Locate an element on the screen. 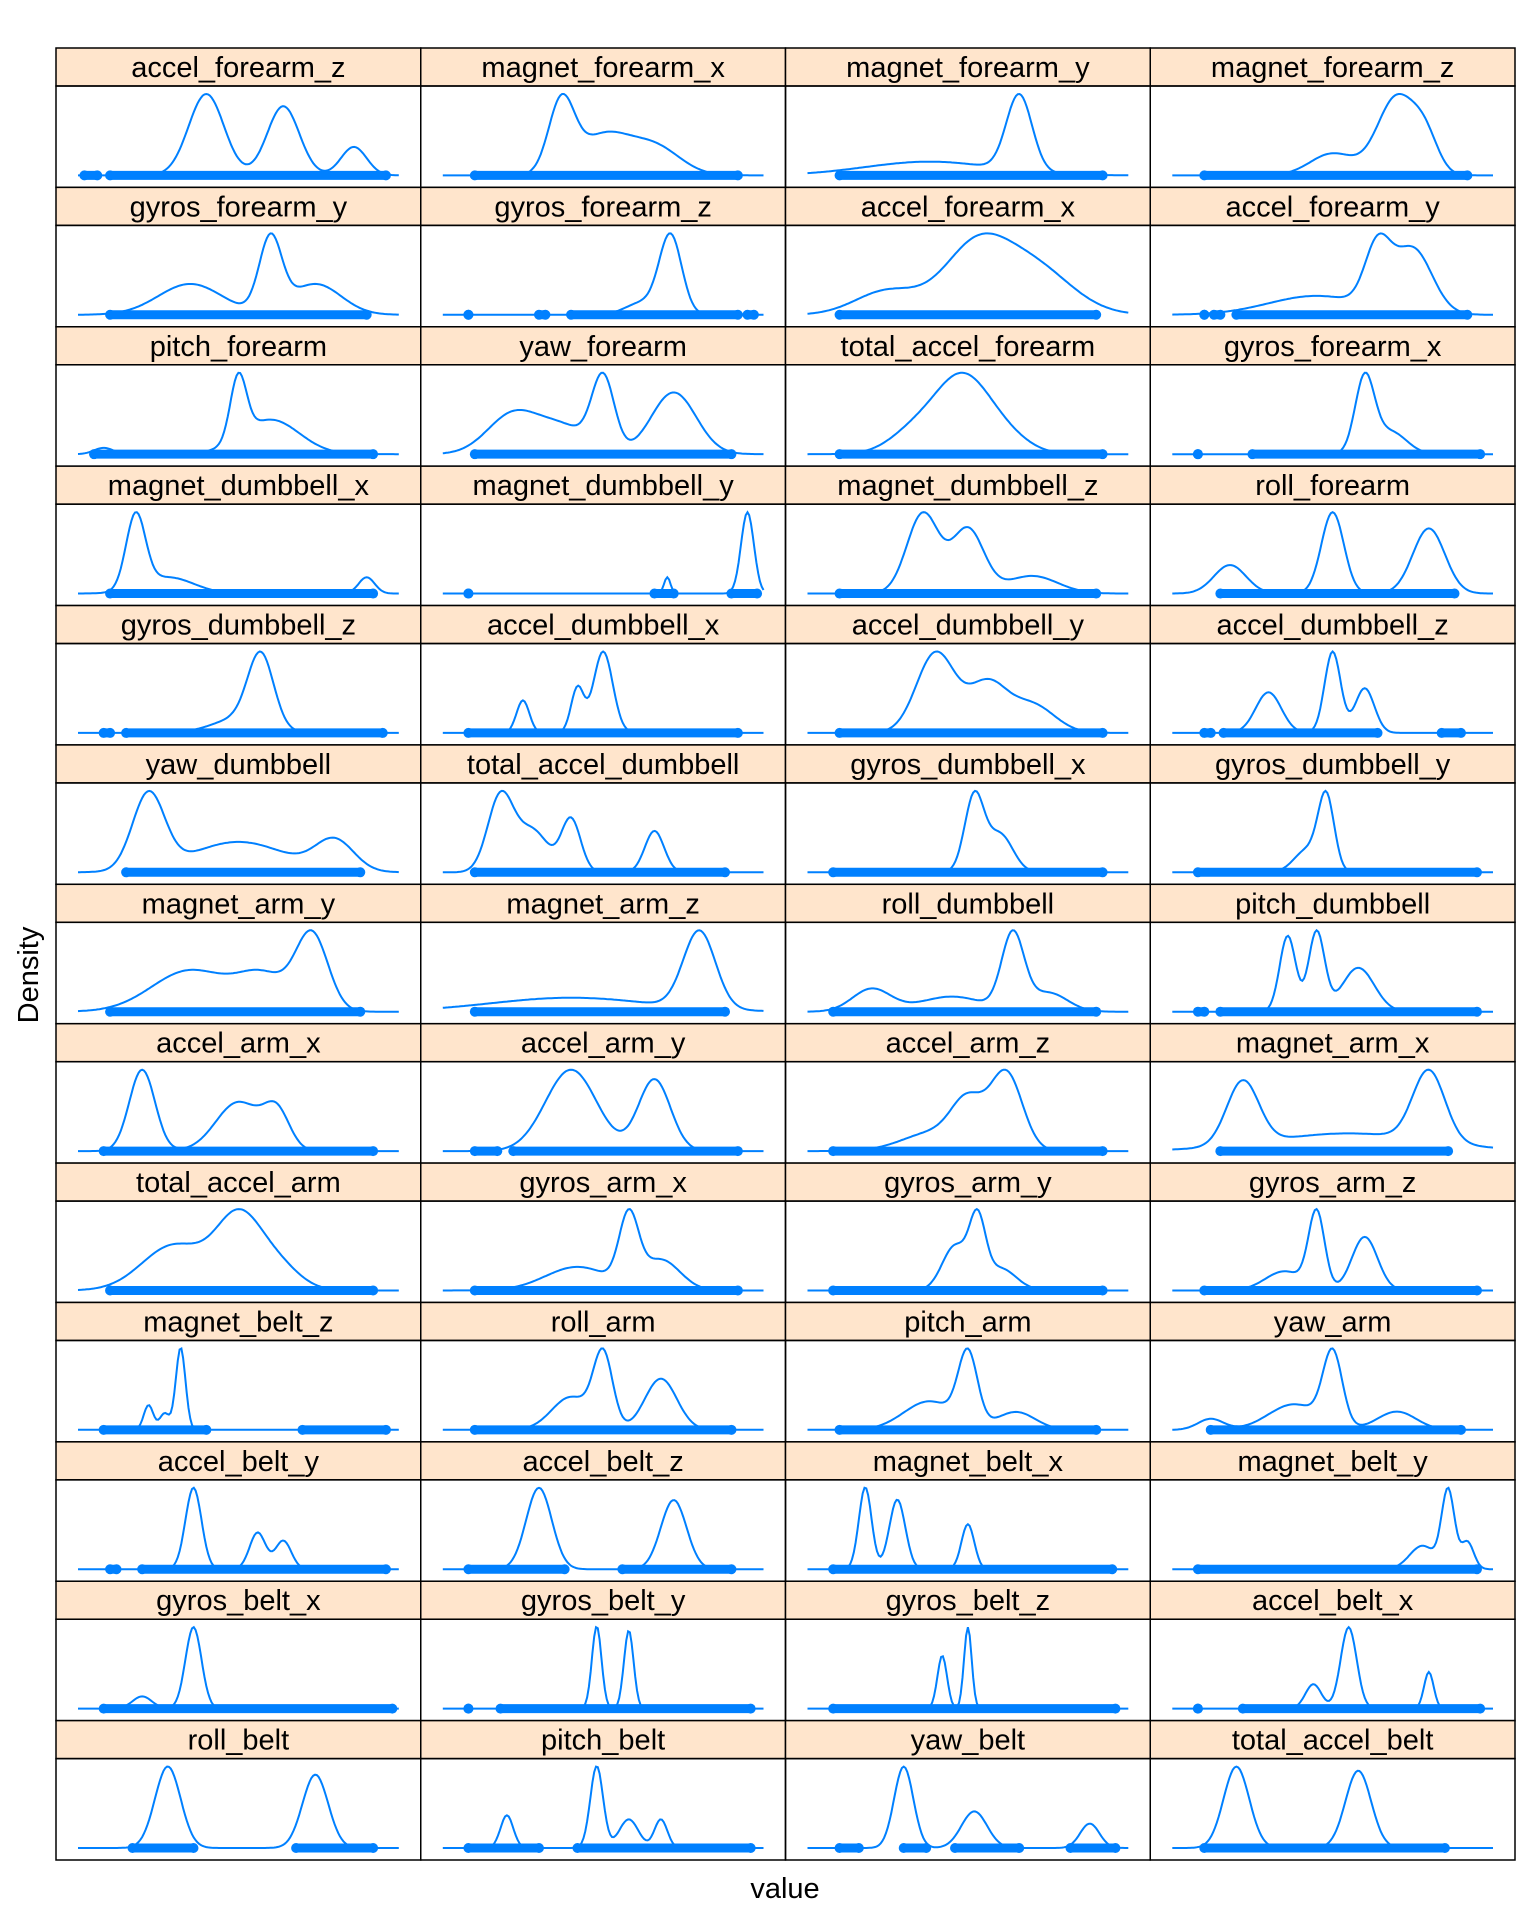 The height and width of the screenshot is (1925, 1536). panel-accel_forearm_y: accel_forearm_y is located at coordinates (1332, 257).